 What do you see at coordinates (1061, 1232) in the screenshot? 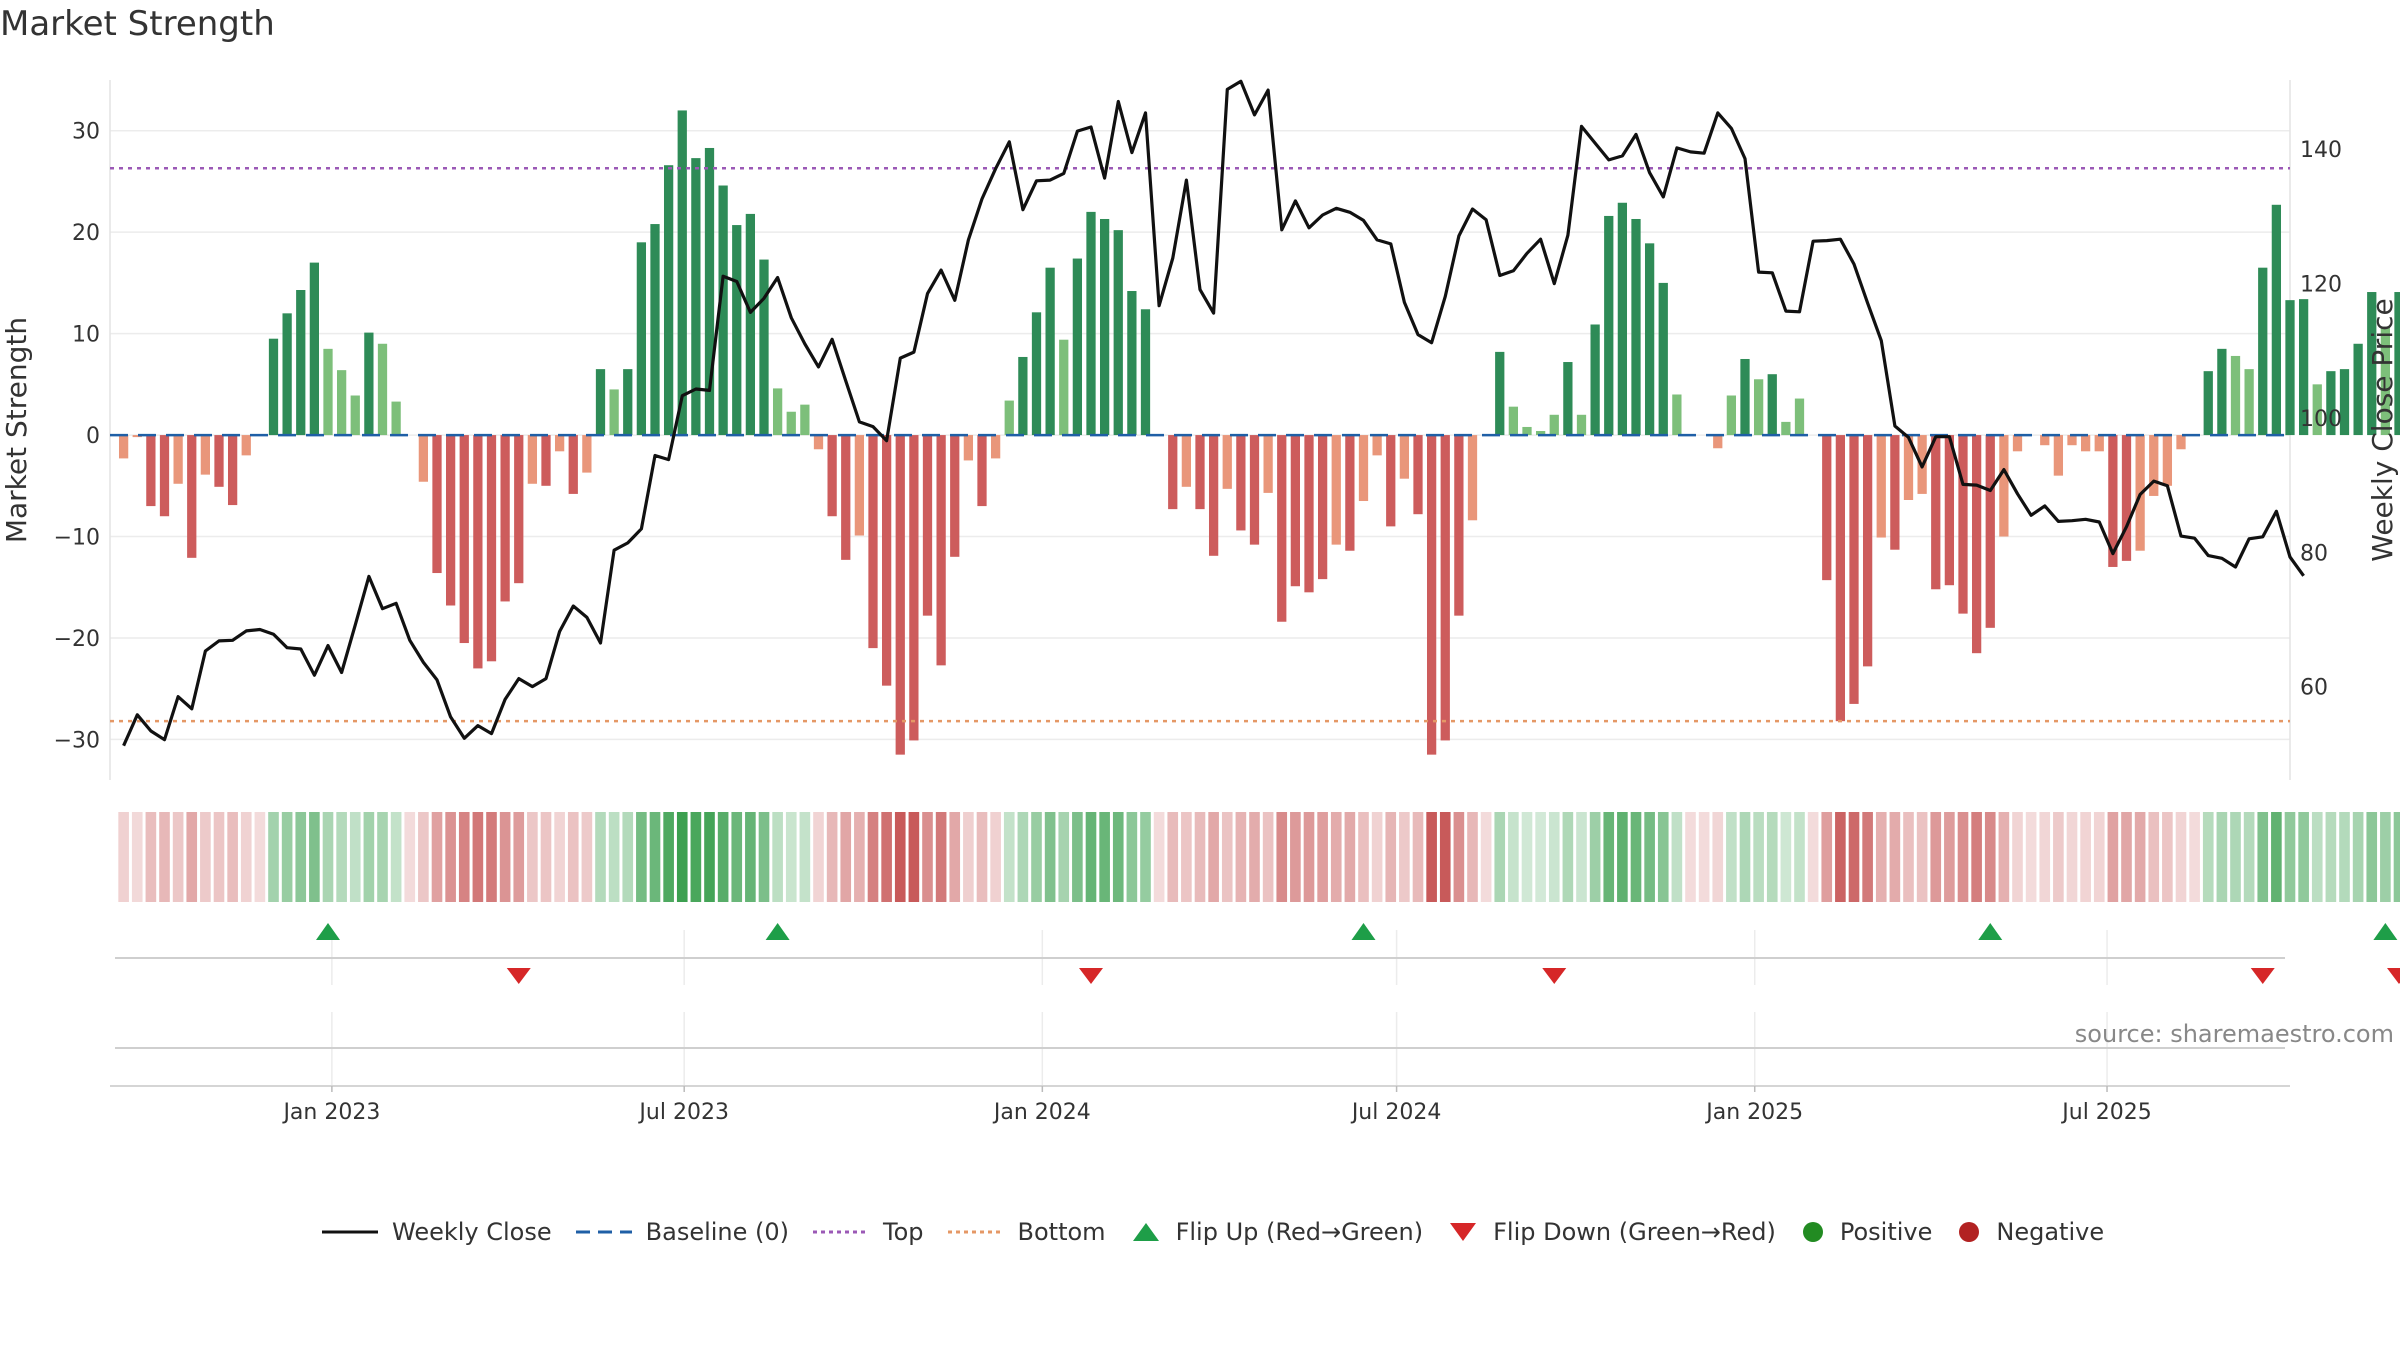
I see `legend-label: Bottom` at bounding box center [1061, 1232].